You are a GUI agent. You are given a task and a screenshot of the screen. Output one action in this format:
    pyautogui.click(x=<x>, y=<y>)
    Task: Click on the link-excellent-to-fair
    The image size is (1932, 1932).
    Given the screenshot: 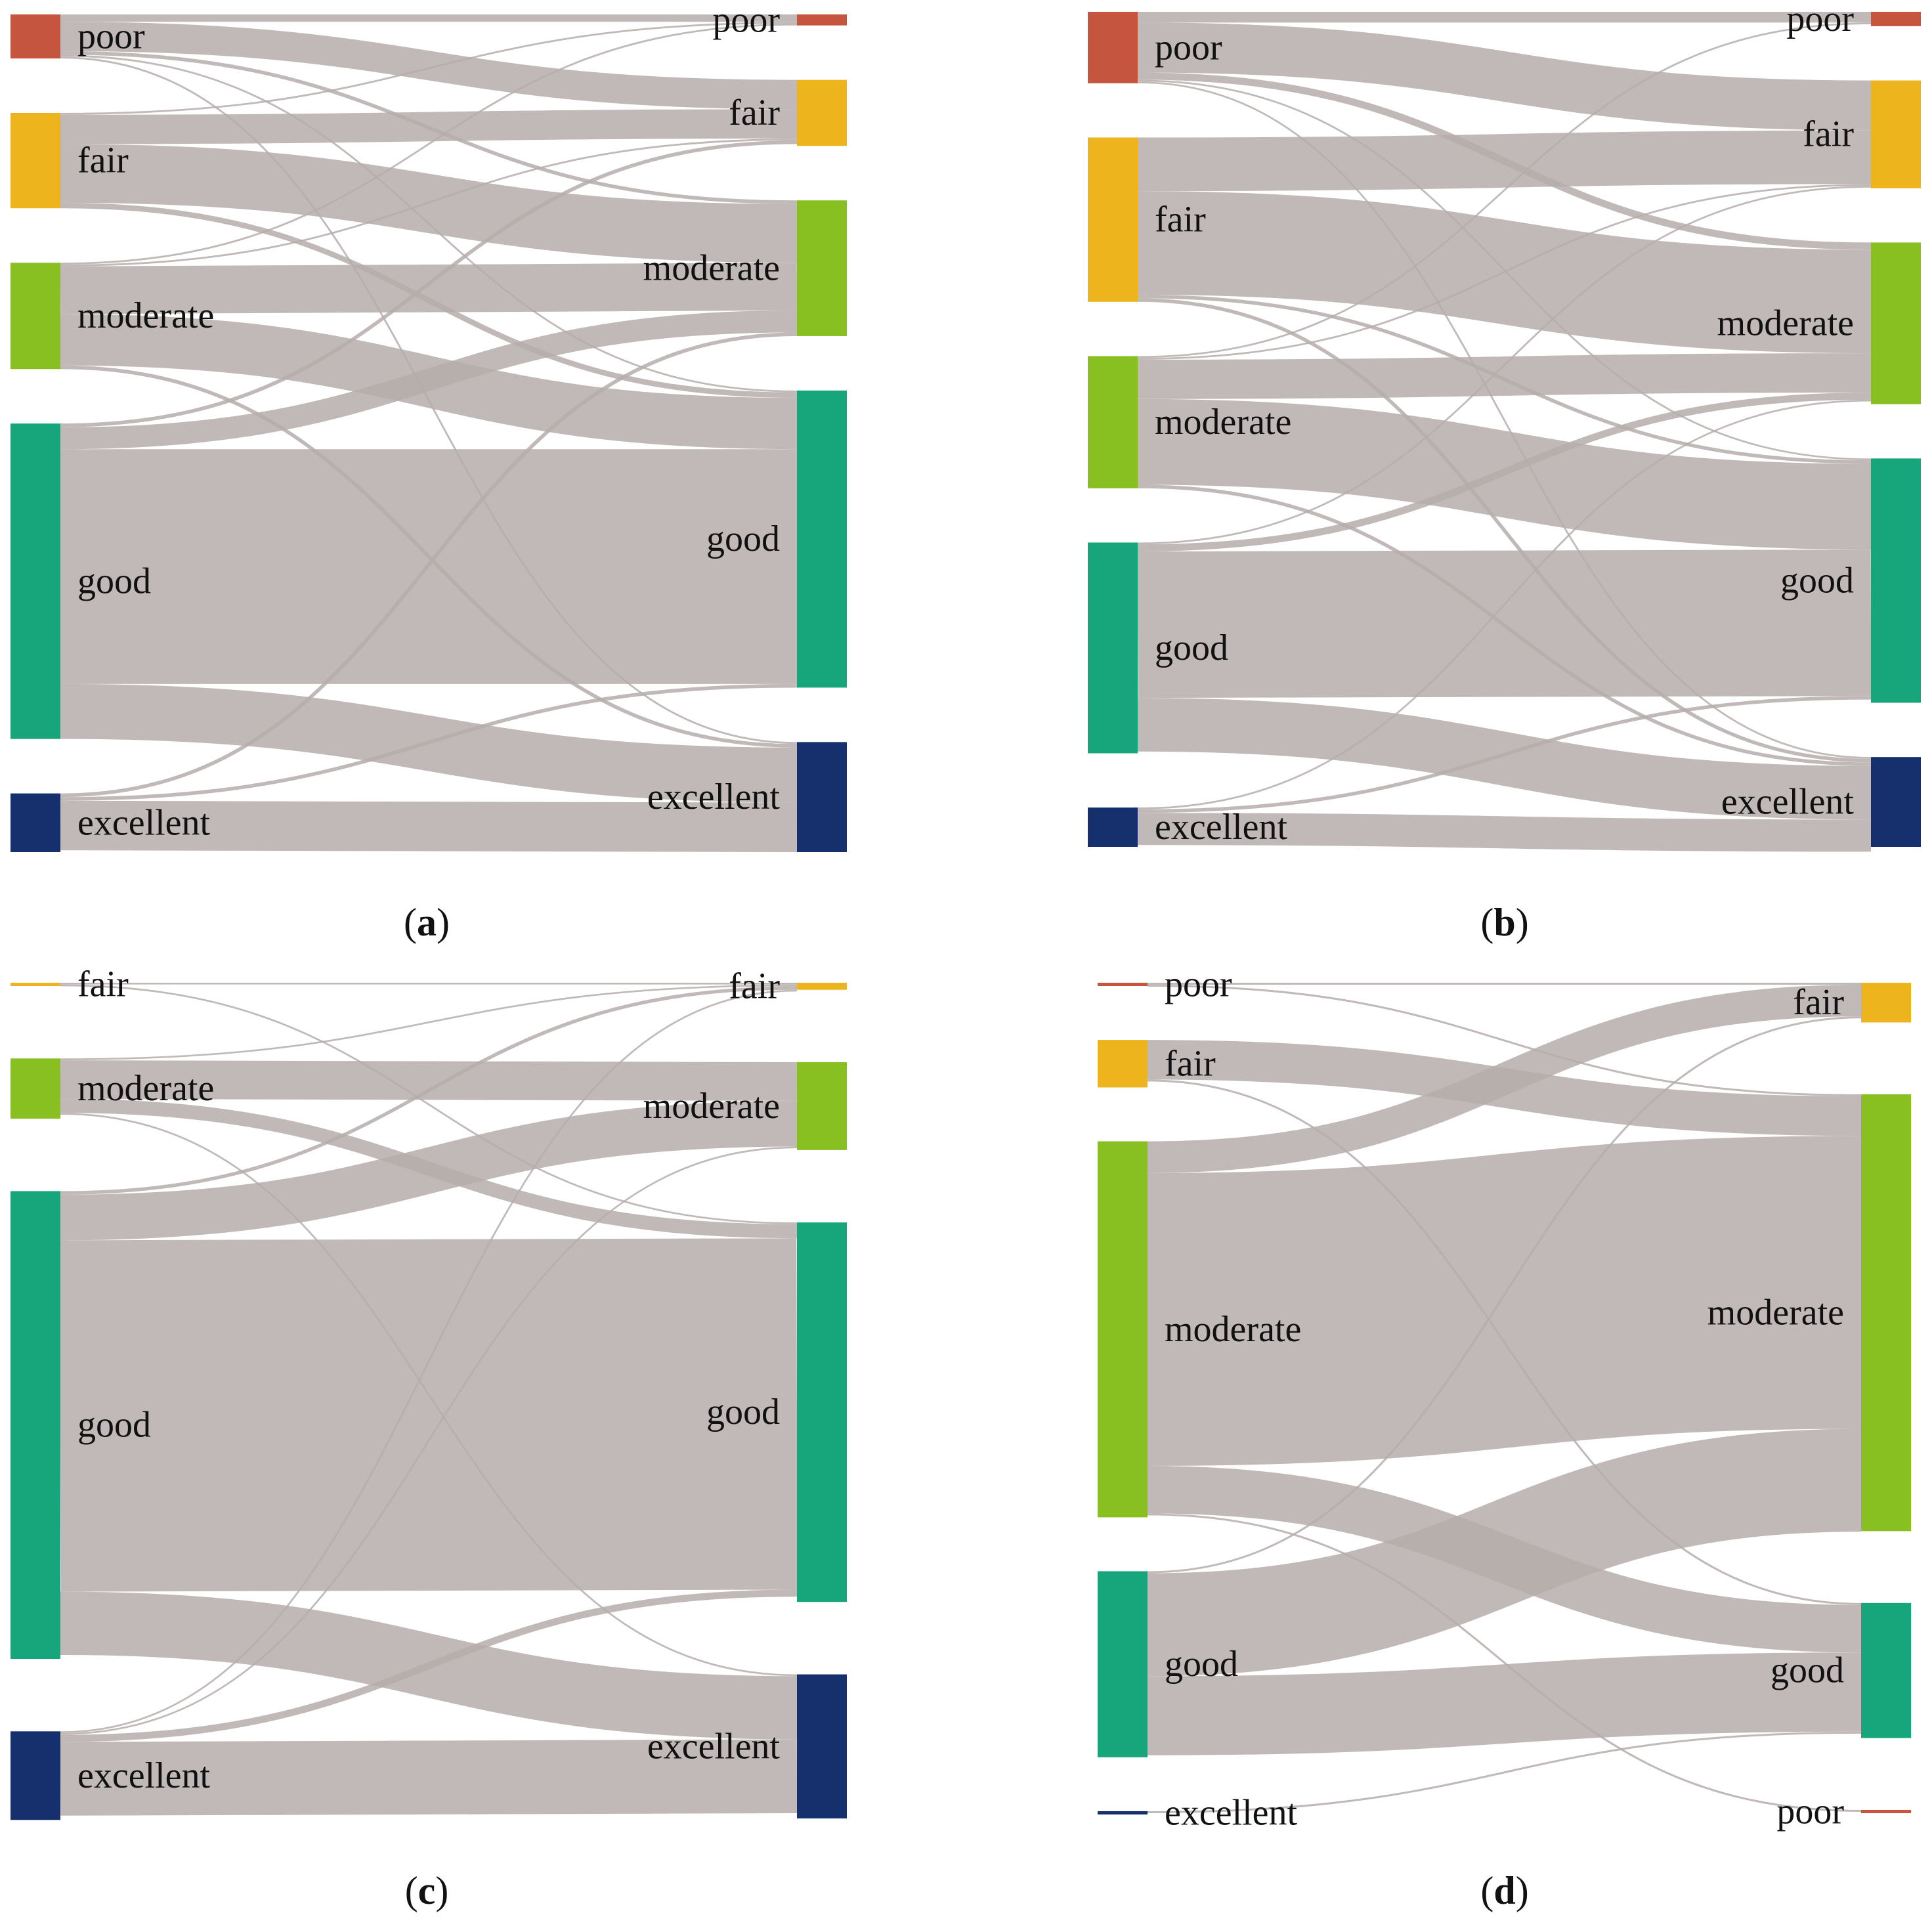 What is the action you would take?
    pyautogui.click(x=429, y=1361)
    